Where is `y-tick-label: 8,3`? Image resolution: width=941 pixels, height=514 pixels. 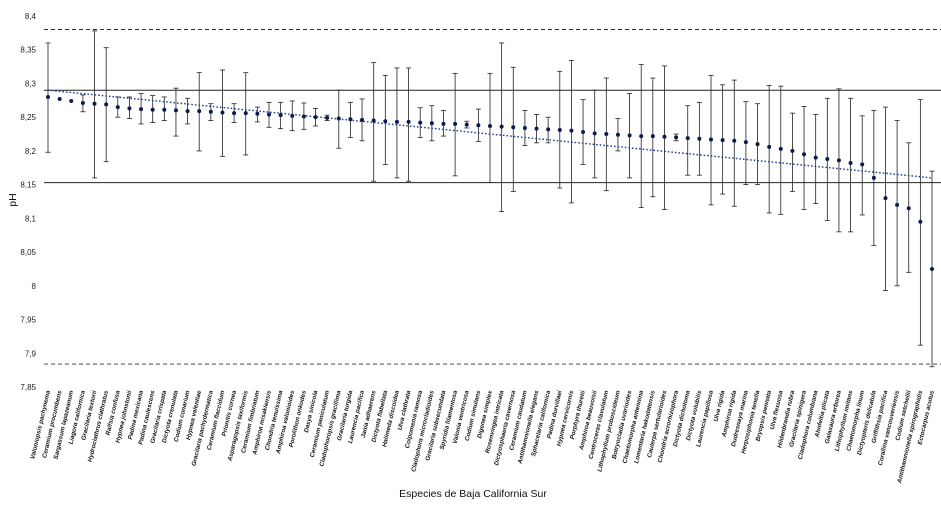 y-tick-label: 8,3 is located at coordinates (31, 83).